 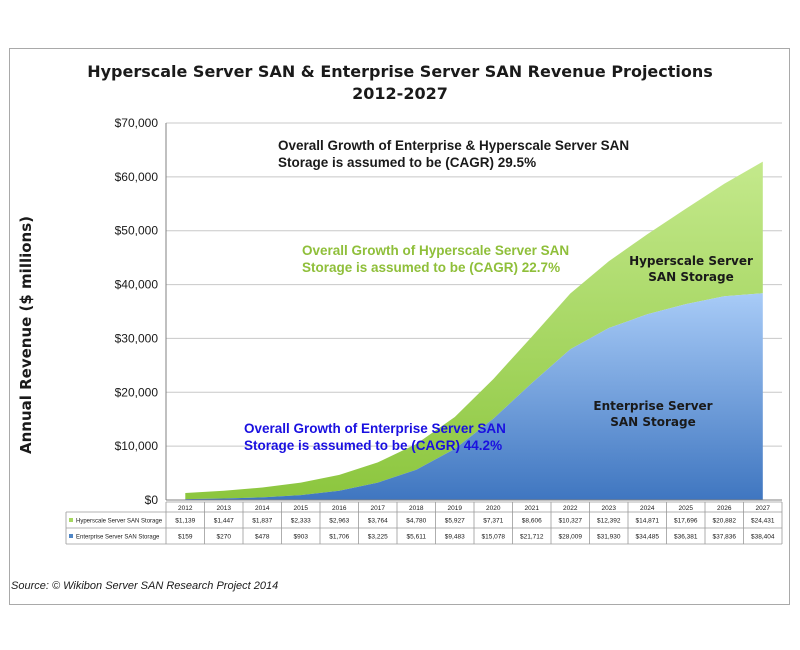 What do you see at coordinates (262, 508) in the screenshot?
I see `x-tick-label: 2014` at bounding box center [262, 508].